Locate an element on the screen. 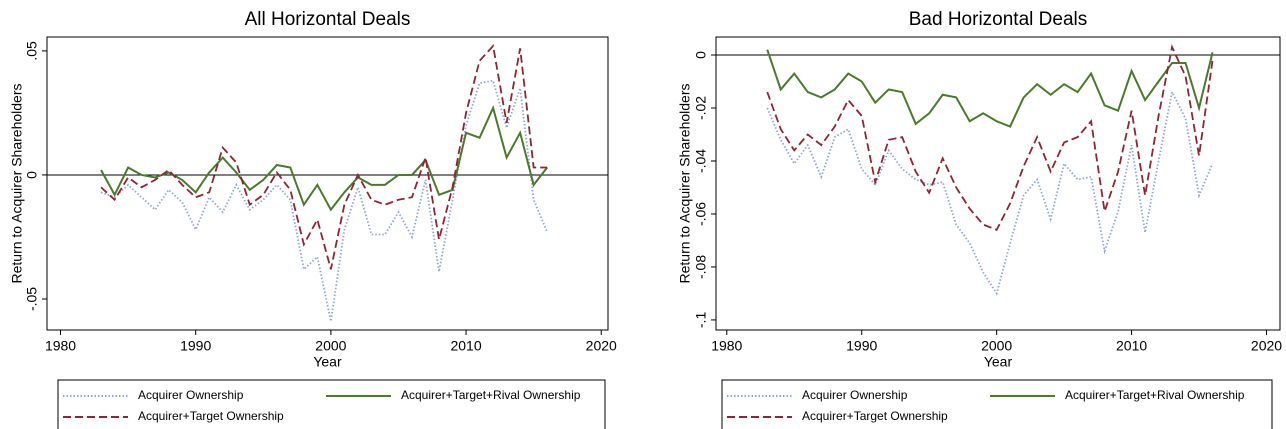  y-tick-label: -.02 is located at coordinates (701, 108).